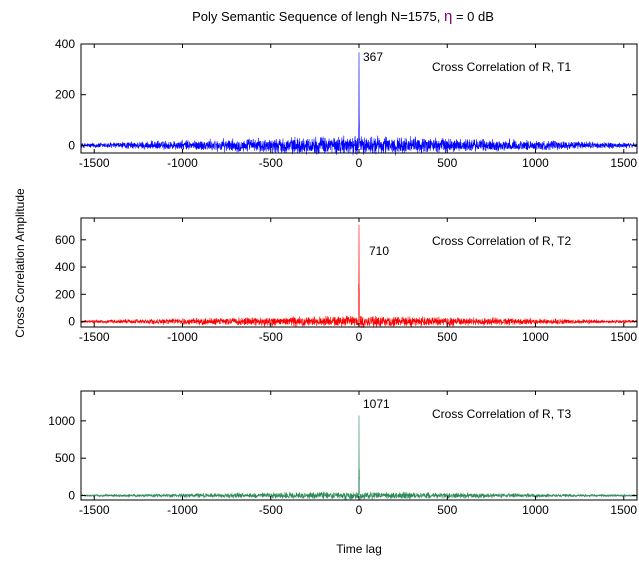 The image size is (639, 561). I want to click on title-eta-symbol: η, so click(448, 16).